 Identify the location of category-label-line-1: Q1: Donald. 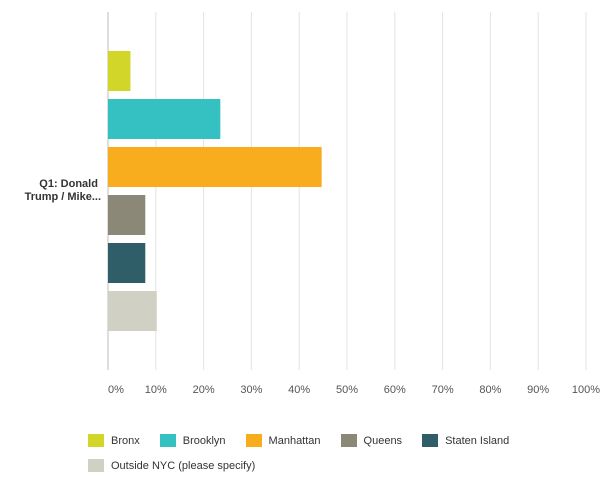
(68, 184).